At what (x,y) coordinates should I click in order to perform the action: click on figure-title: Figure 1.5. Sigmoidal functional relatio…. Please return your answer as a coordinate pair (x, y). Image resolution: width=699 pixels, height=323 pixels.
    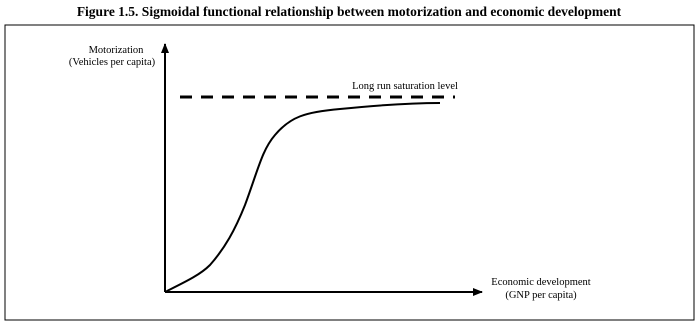
    Looking at the image, I should click on (349, 11).